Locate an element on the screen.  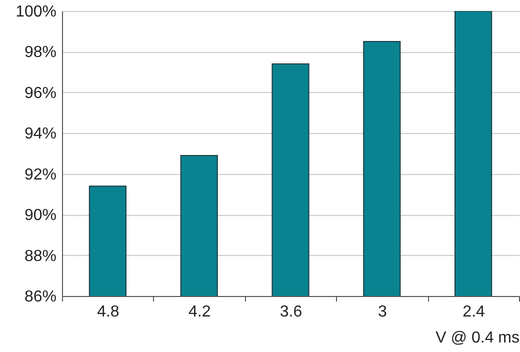
y-tick-label: 86% is located at coordinates (40, 297).